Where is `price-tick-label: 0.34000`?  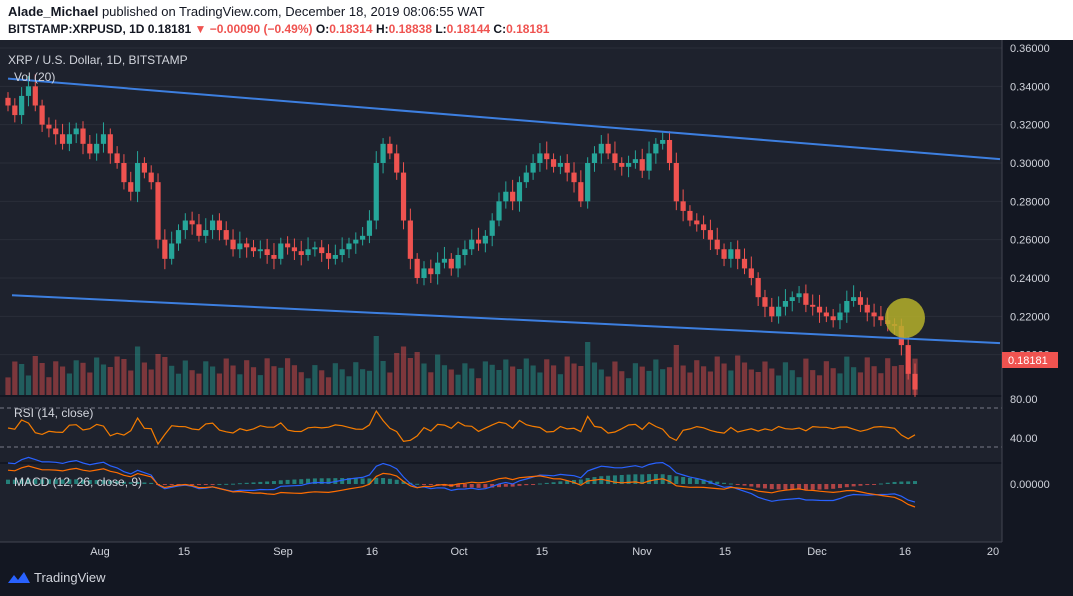 price-tick-label: 0.34000 is located at coordinates (1030, 87).